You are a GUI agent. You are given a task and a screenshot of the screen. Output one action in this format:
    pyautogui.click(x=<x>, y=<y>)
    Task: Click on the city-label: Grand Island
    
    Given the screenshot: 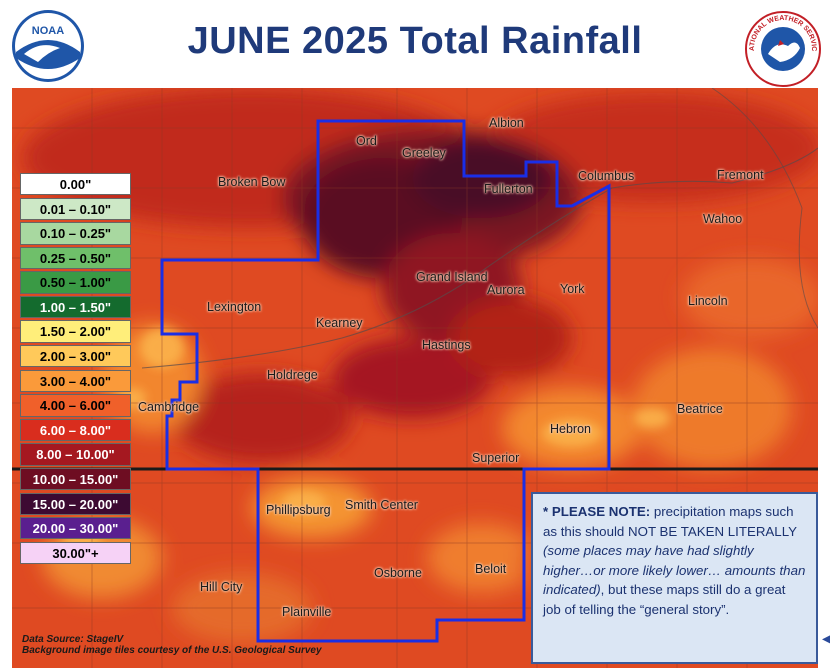 What is the action you would take?
    pyautogui.click(x=452, y=277)
    